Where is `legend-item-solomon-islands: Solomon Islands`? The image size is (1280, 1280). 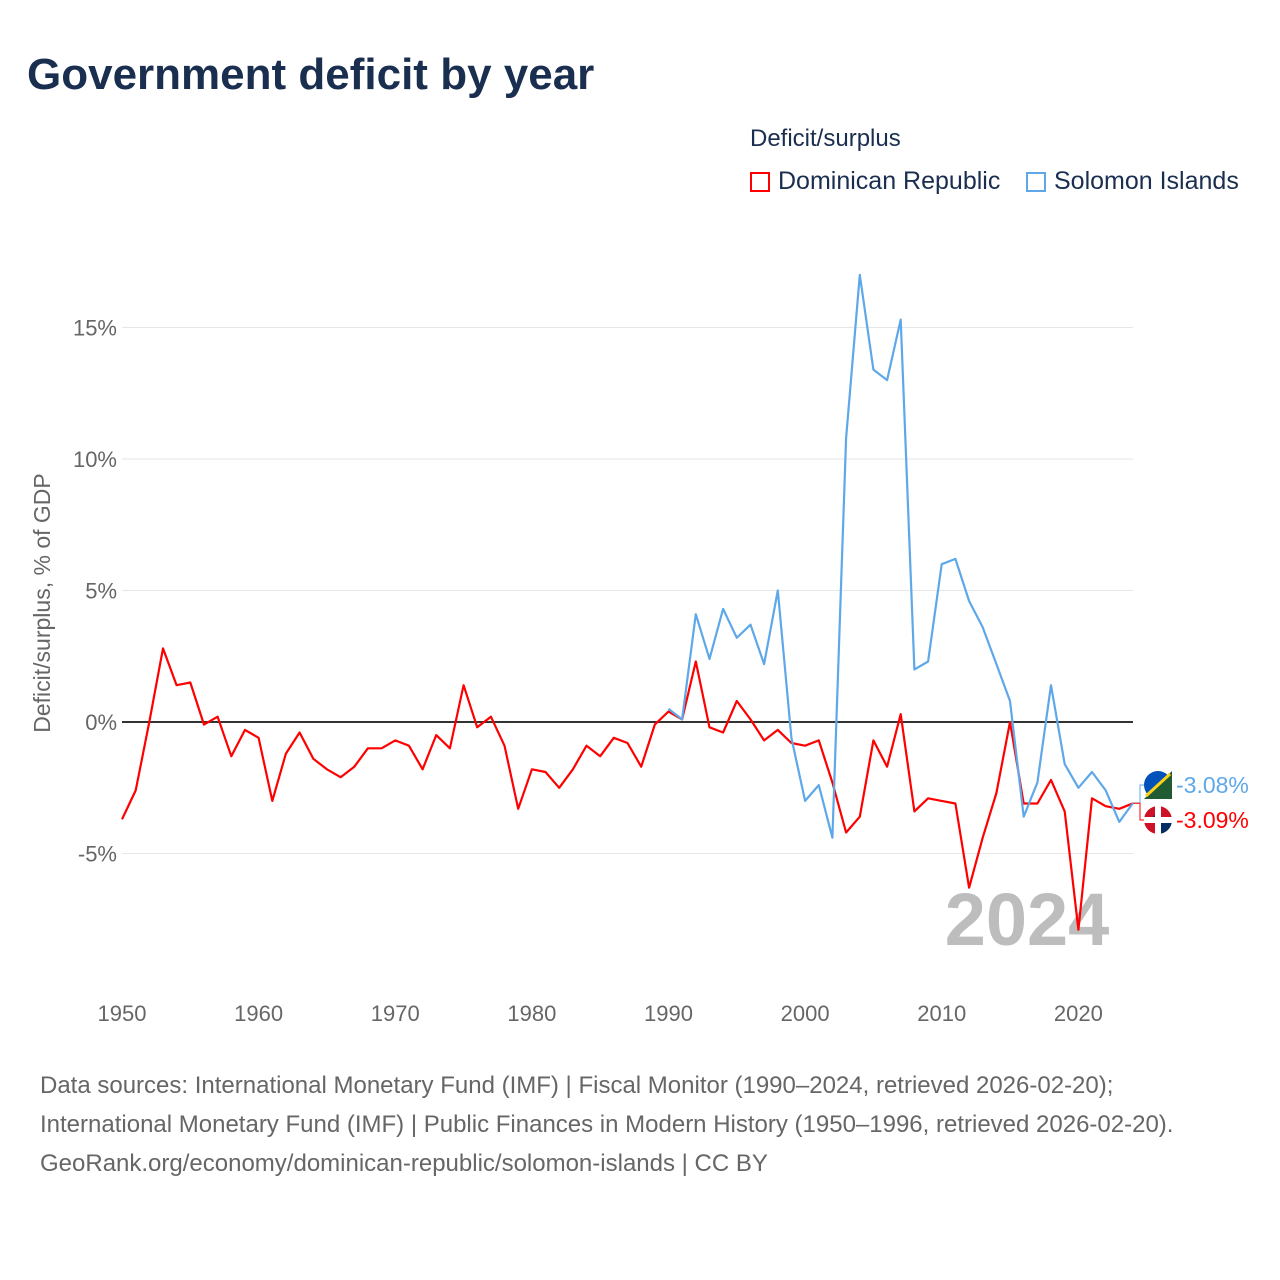
legend-item-solomon-islands: Solomon Islands is located at coordinates (1132, 181).